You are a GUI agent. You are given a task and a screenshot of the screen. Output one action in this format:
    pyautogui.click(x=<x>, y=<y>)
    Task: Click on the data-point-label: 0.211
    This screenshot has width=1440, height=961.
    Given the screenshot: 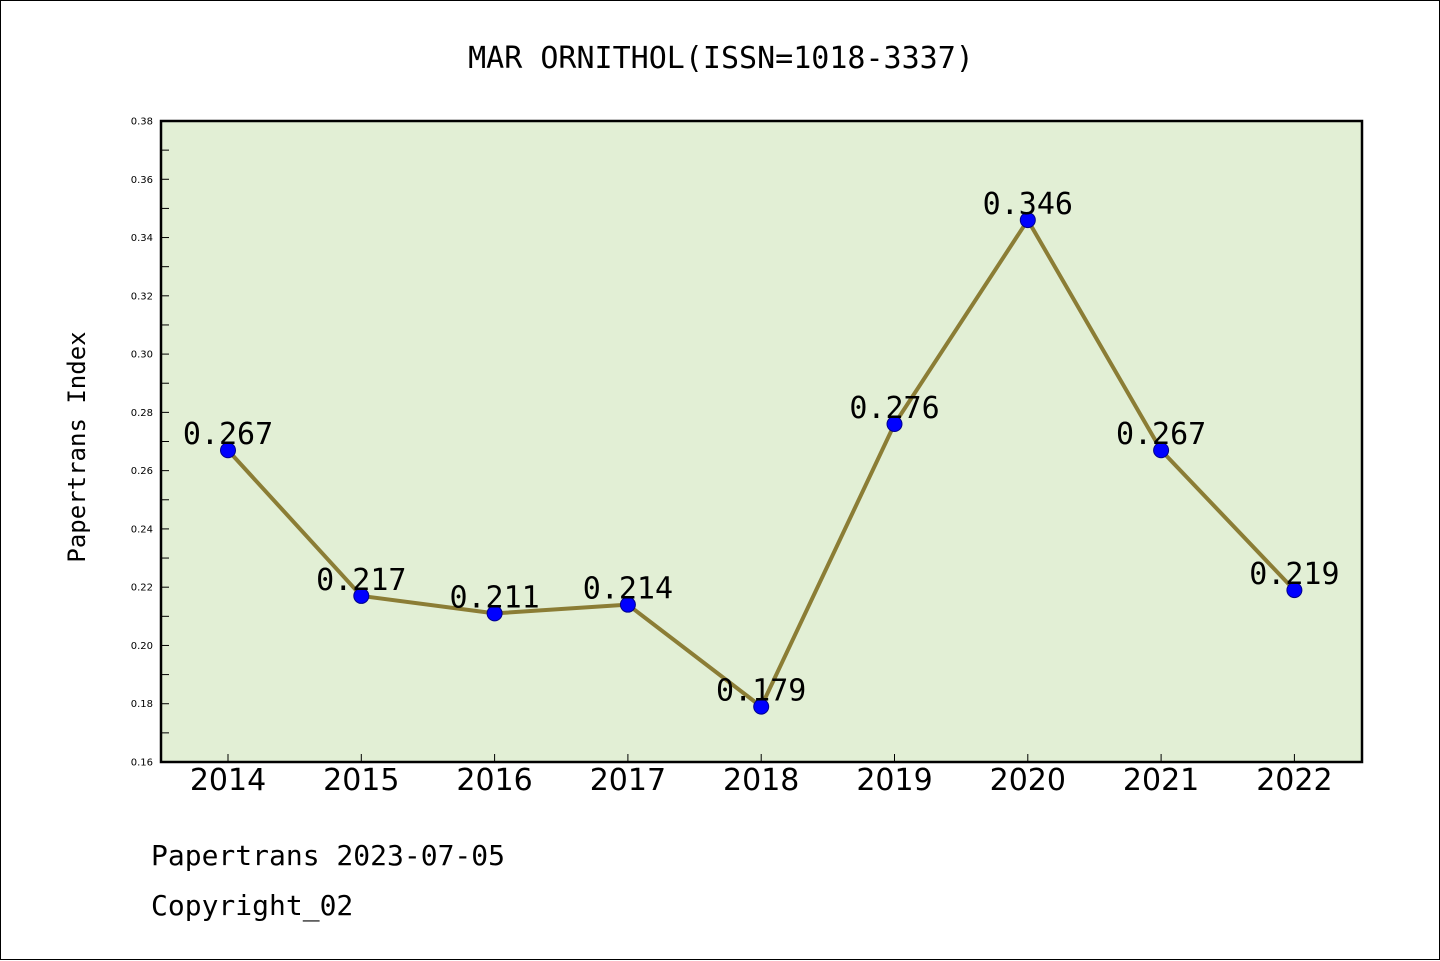 What is the action you would take?
    pyautogui.click(x=494, y=597)
    